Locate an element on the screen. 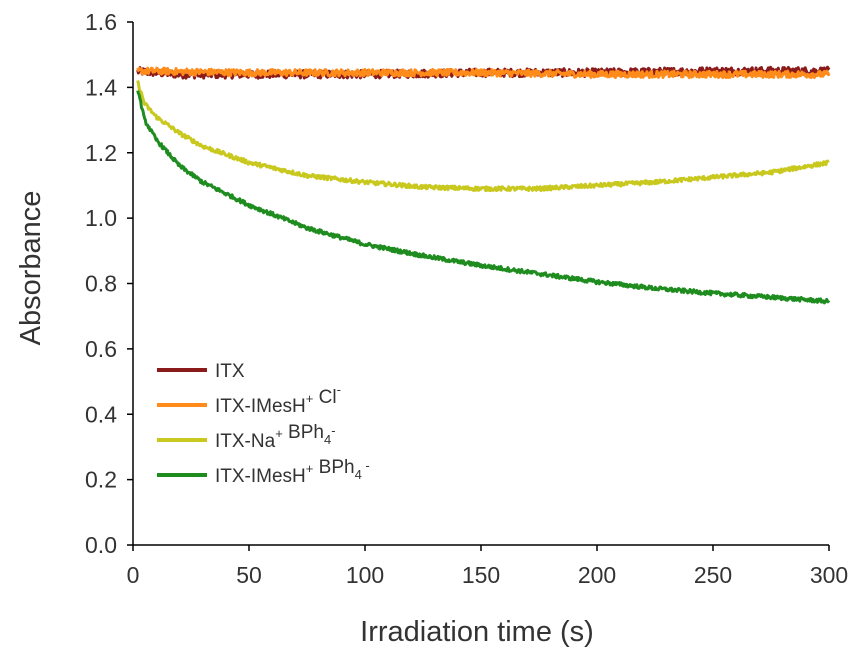 This screenshot has height=656, width=857. legend-label: ITX-IMesH+ Cl- is located at coordinates (278, 399).